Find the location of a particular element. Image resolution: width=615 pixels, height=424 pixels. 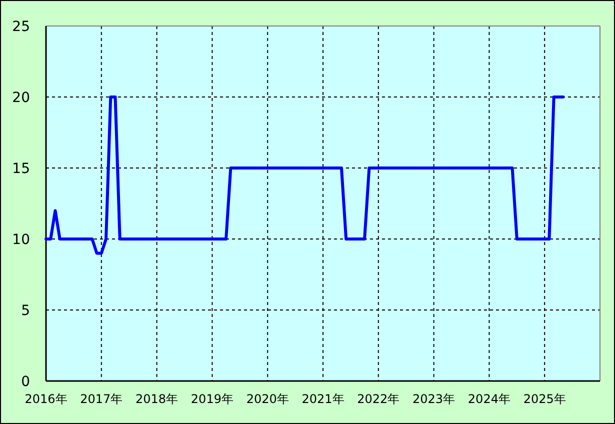

x-tick-label: 2020年 is located at coordinates (267, 399).